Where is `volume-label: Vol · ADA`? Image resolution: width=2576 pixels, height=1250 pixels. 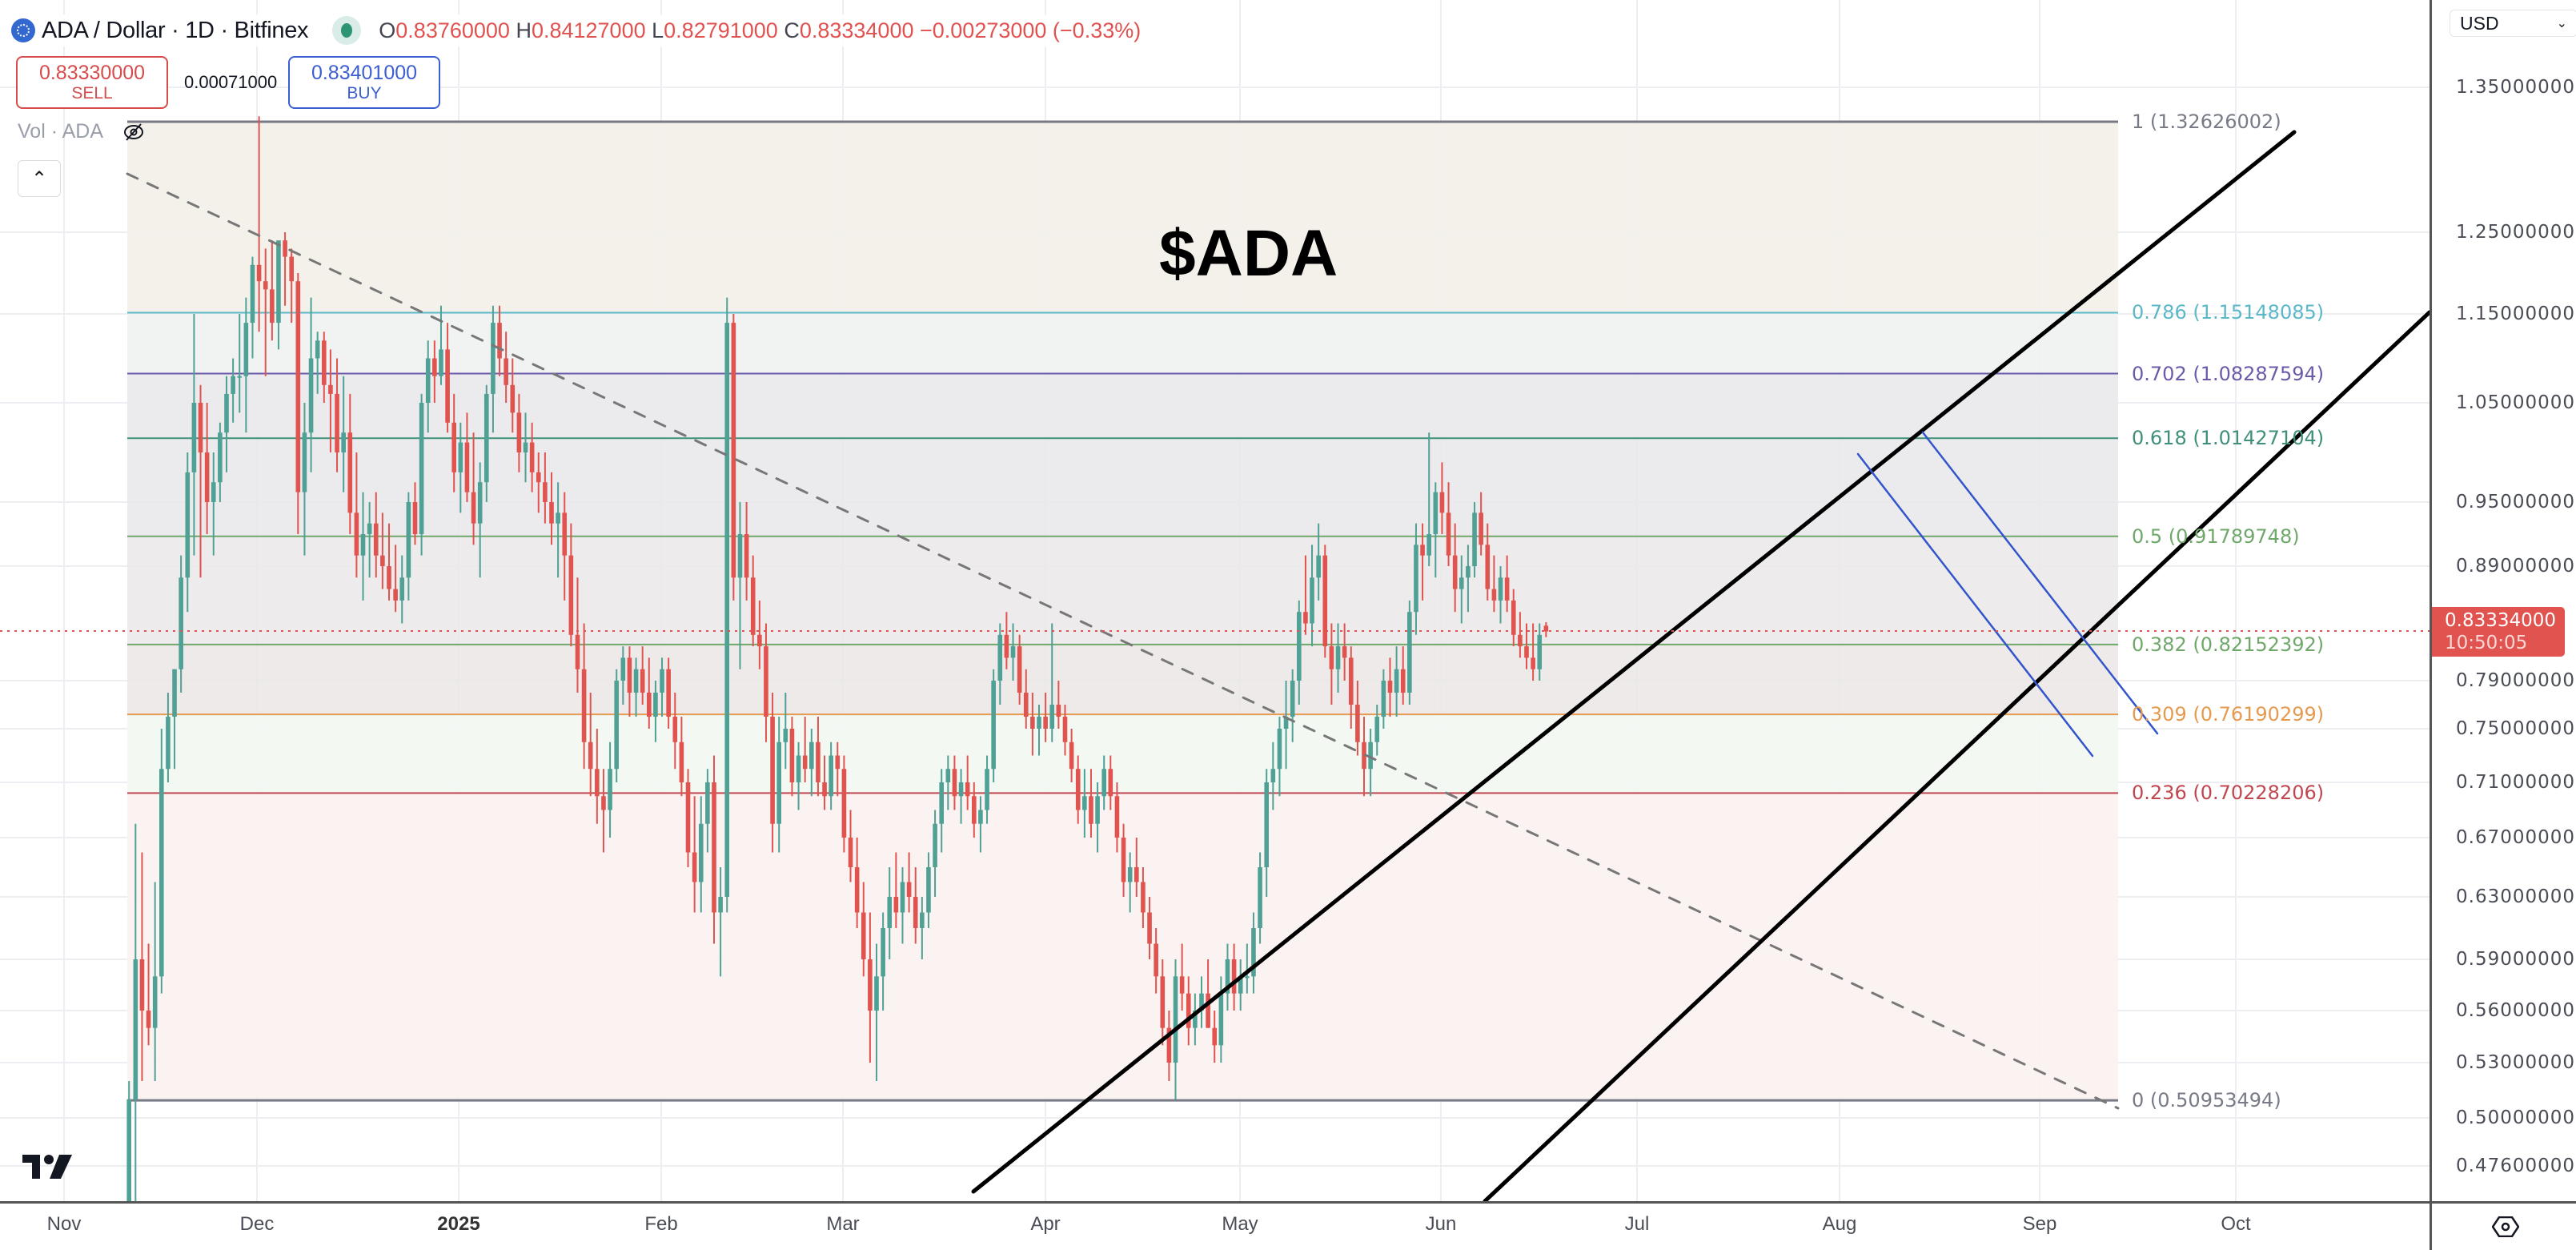
volume-label: Vol · ADA is located at coordinates (60, 131).